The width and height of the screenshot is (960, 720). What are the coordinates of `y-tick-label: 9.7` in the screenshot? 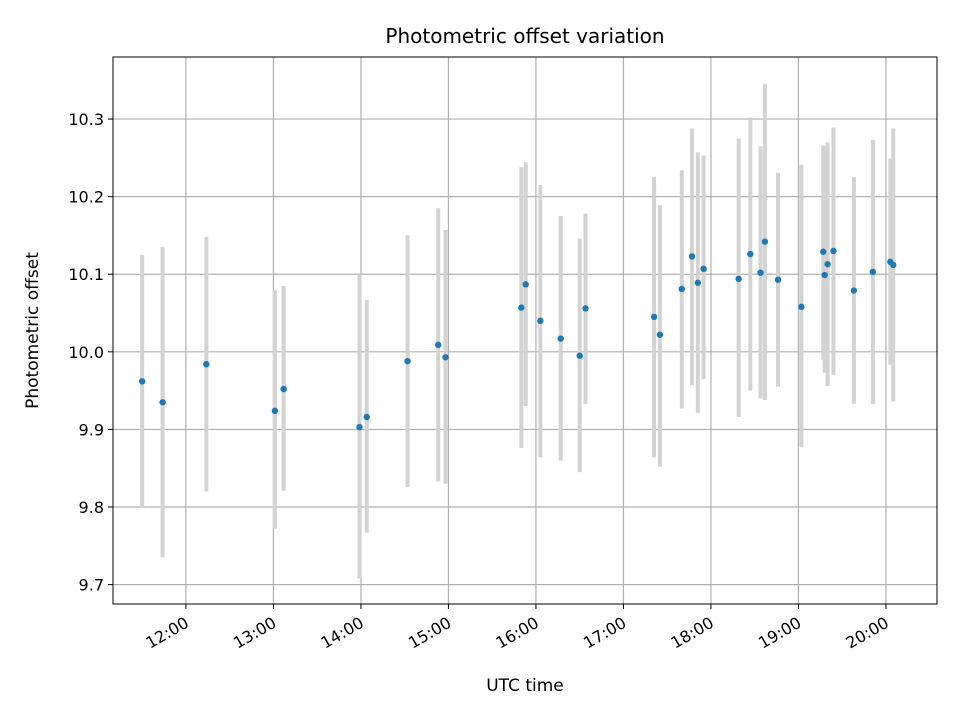 It's located at (91, 585).